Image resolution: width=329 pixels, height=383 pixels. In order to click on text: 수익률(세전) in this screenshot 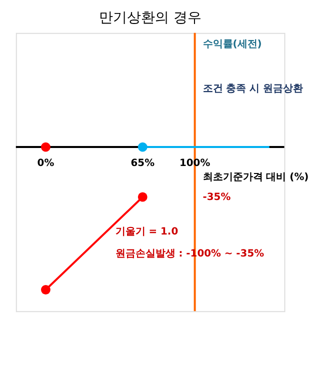, I will do `click(232, 44)`.